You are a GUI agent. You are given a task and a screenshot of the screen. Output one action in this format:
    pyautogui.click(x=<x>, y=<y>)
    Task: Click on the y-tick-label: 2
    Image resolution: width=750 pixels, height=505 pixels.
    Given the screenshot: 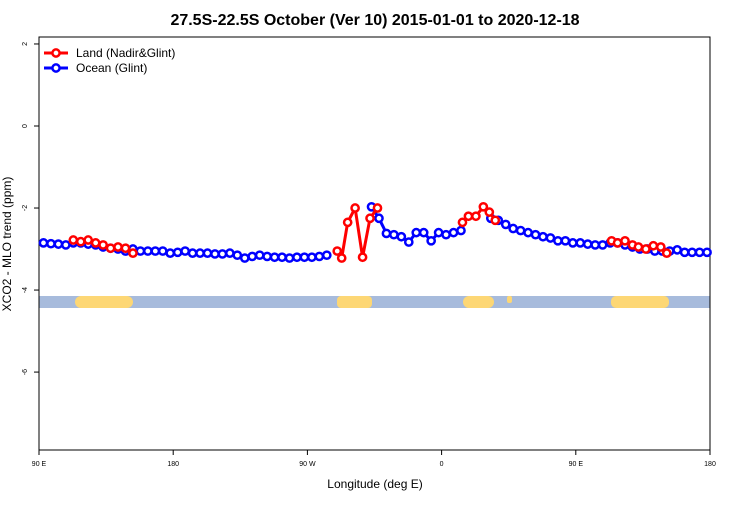 What is the action you would take?
    pyautogui.click(x=25, y=44)
    